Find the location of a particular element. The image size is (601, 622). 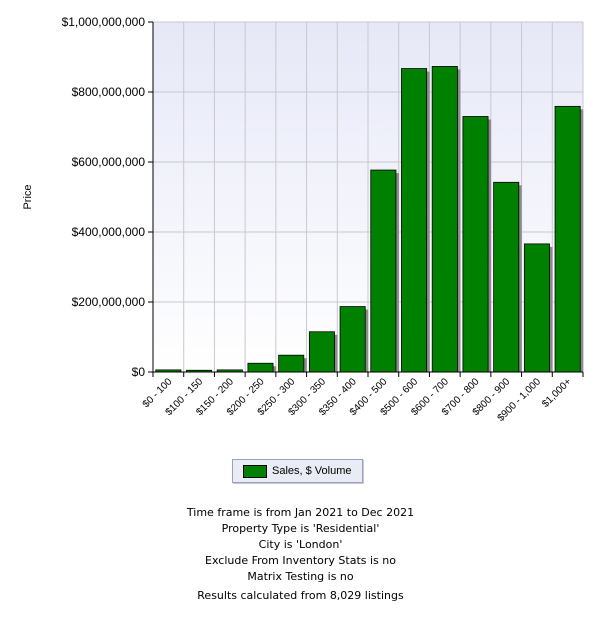

exclude-note: Exclude From Inventory Stats is no is located at coordinates (300, 560).